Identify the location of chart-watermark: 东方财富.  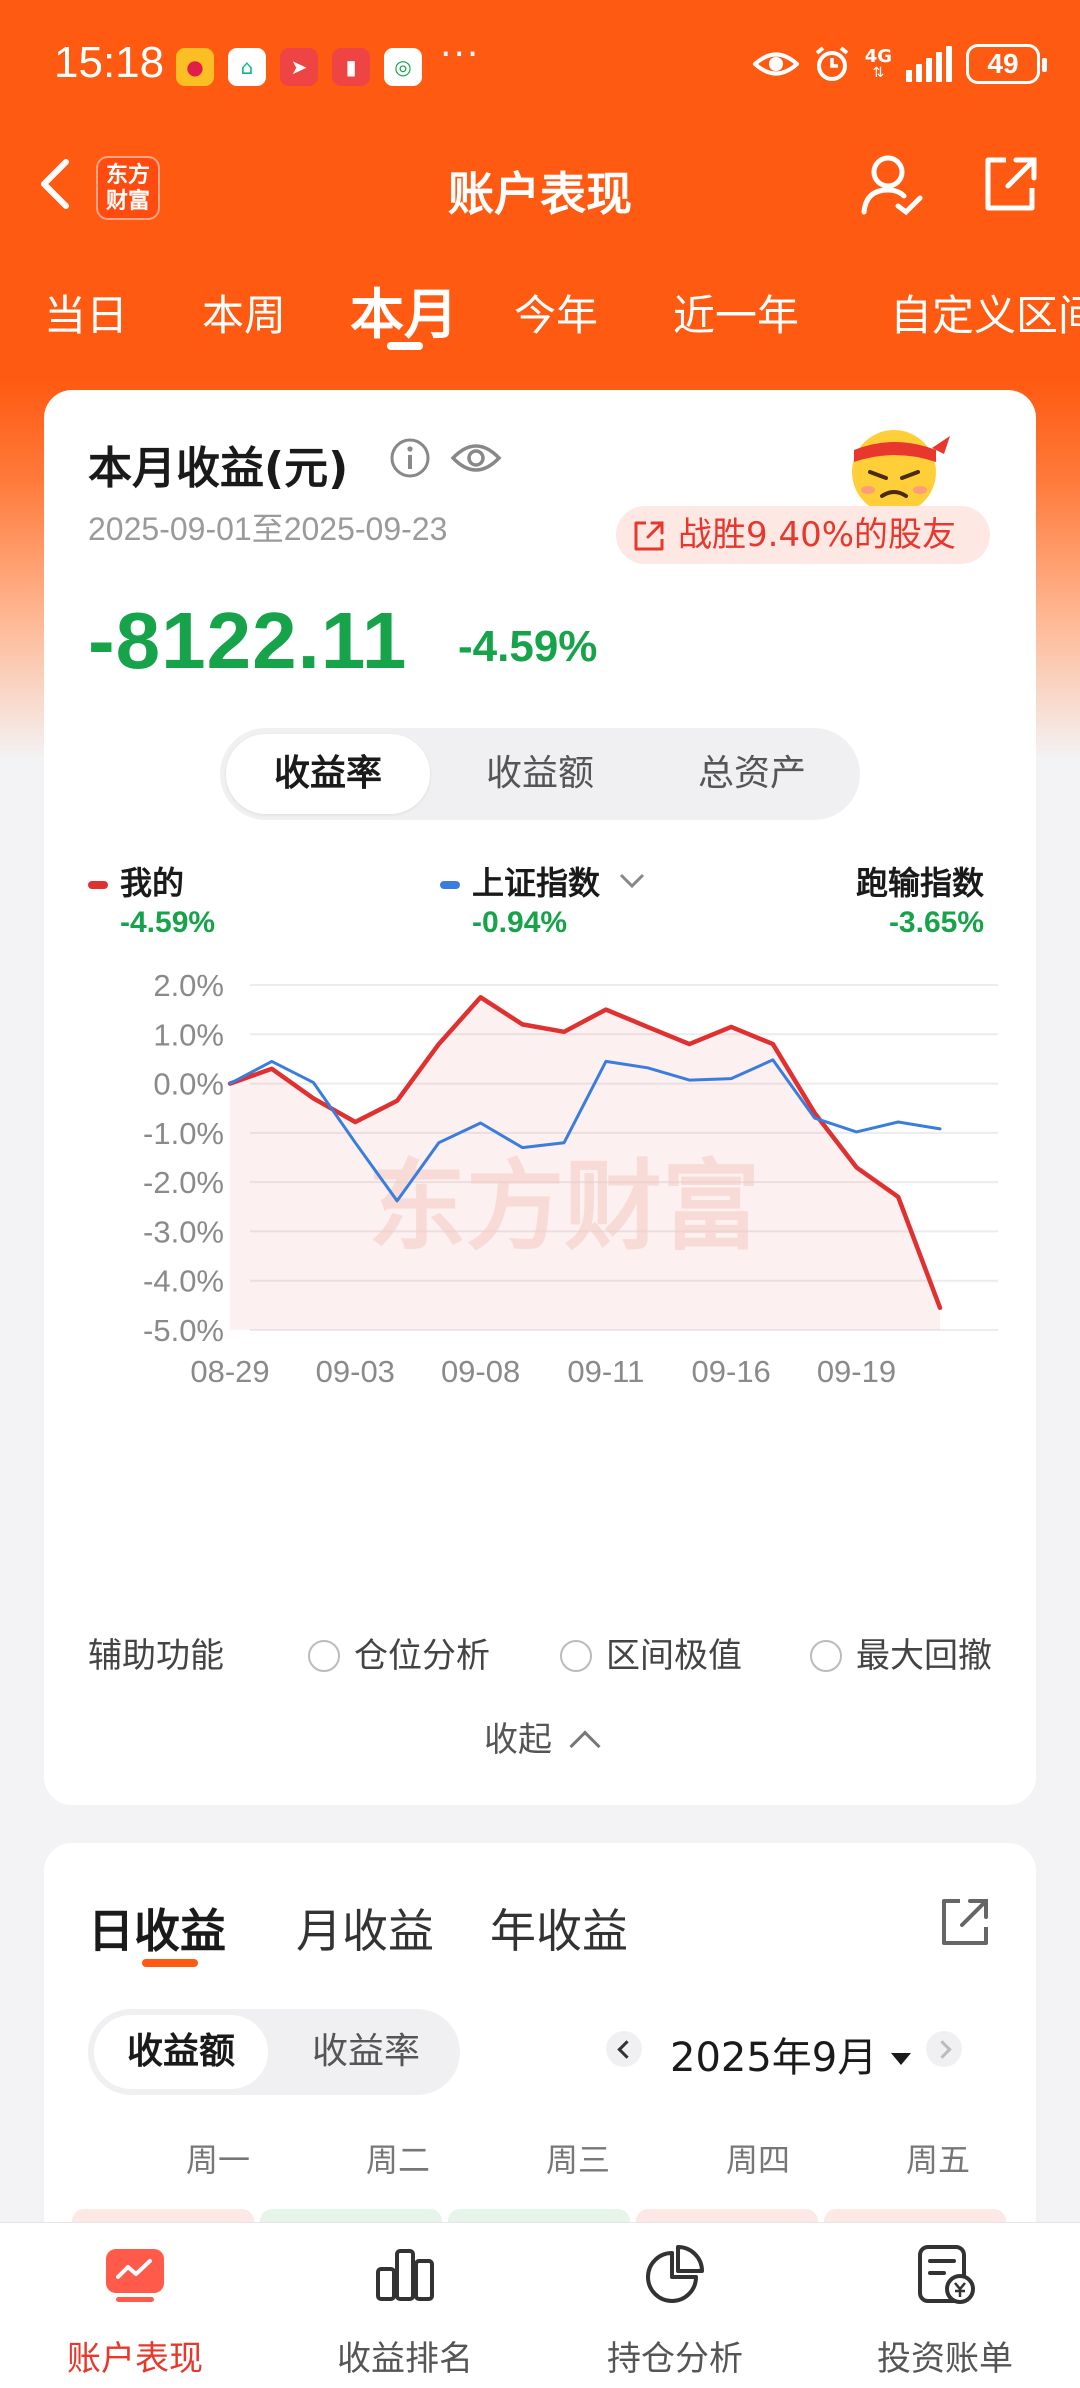
(564, 1207).